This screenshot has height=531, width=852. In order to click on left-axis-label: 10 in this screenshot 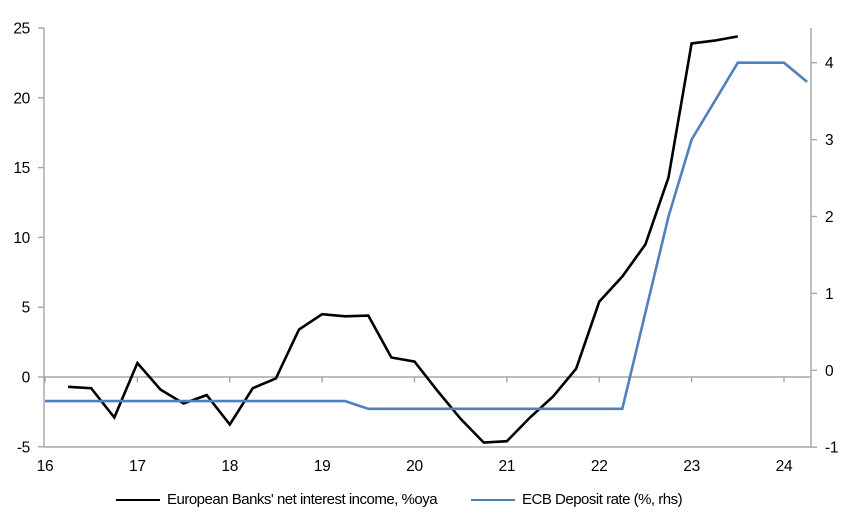, I will do `click(21, 238)`.